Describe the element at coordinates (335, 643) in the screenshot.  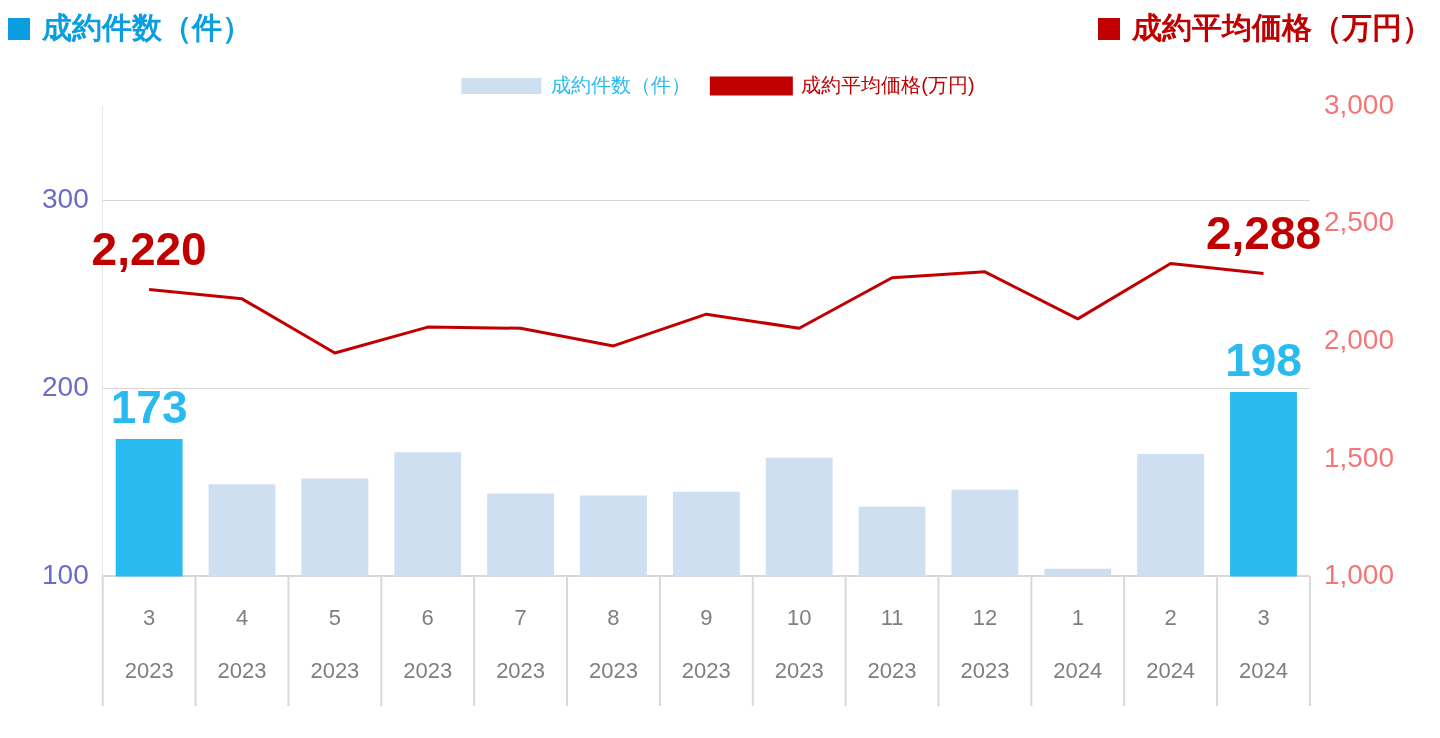
I see `category-label: 5 2023` at that location.